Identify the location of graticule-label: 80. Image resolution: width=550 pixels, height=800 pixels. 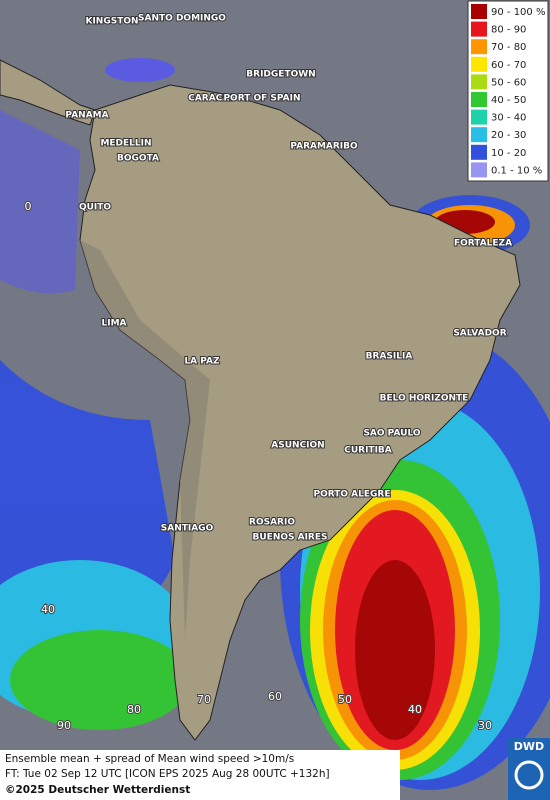
(134, 709).